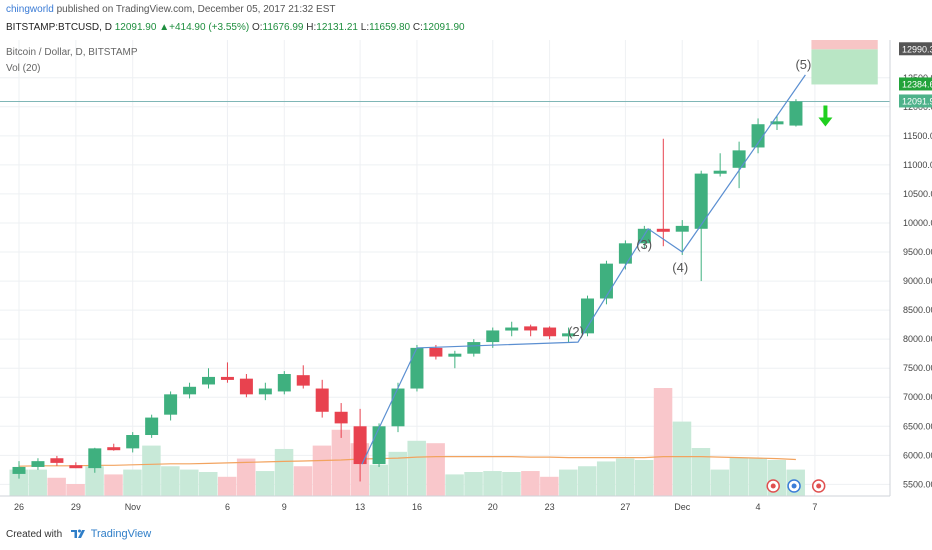  What do you see at coordinates (917, 281) in the screenshot?
I see `y-tick-label: 9000.00` at bounding box center [917, 281].